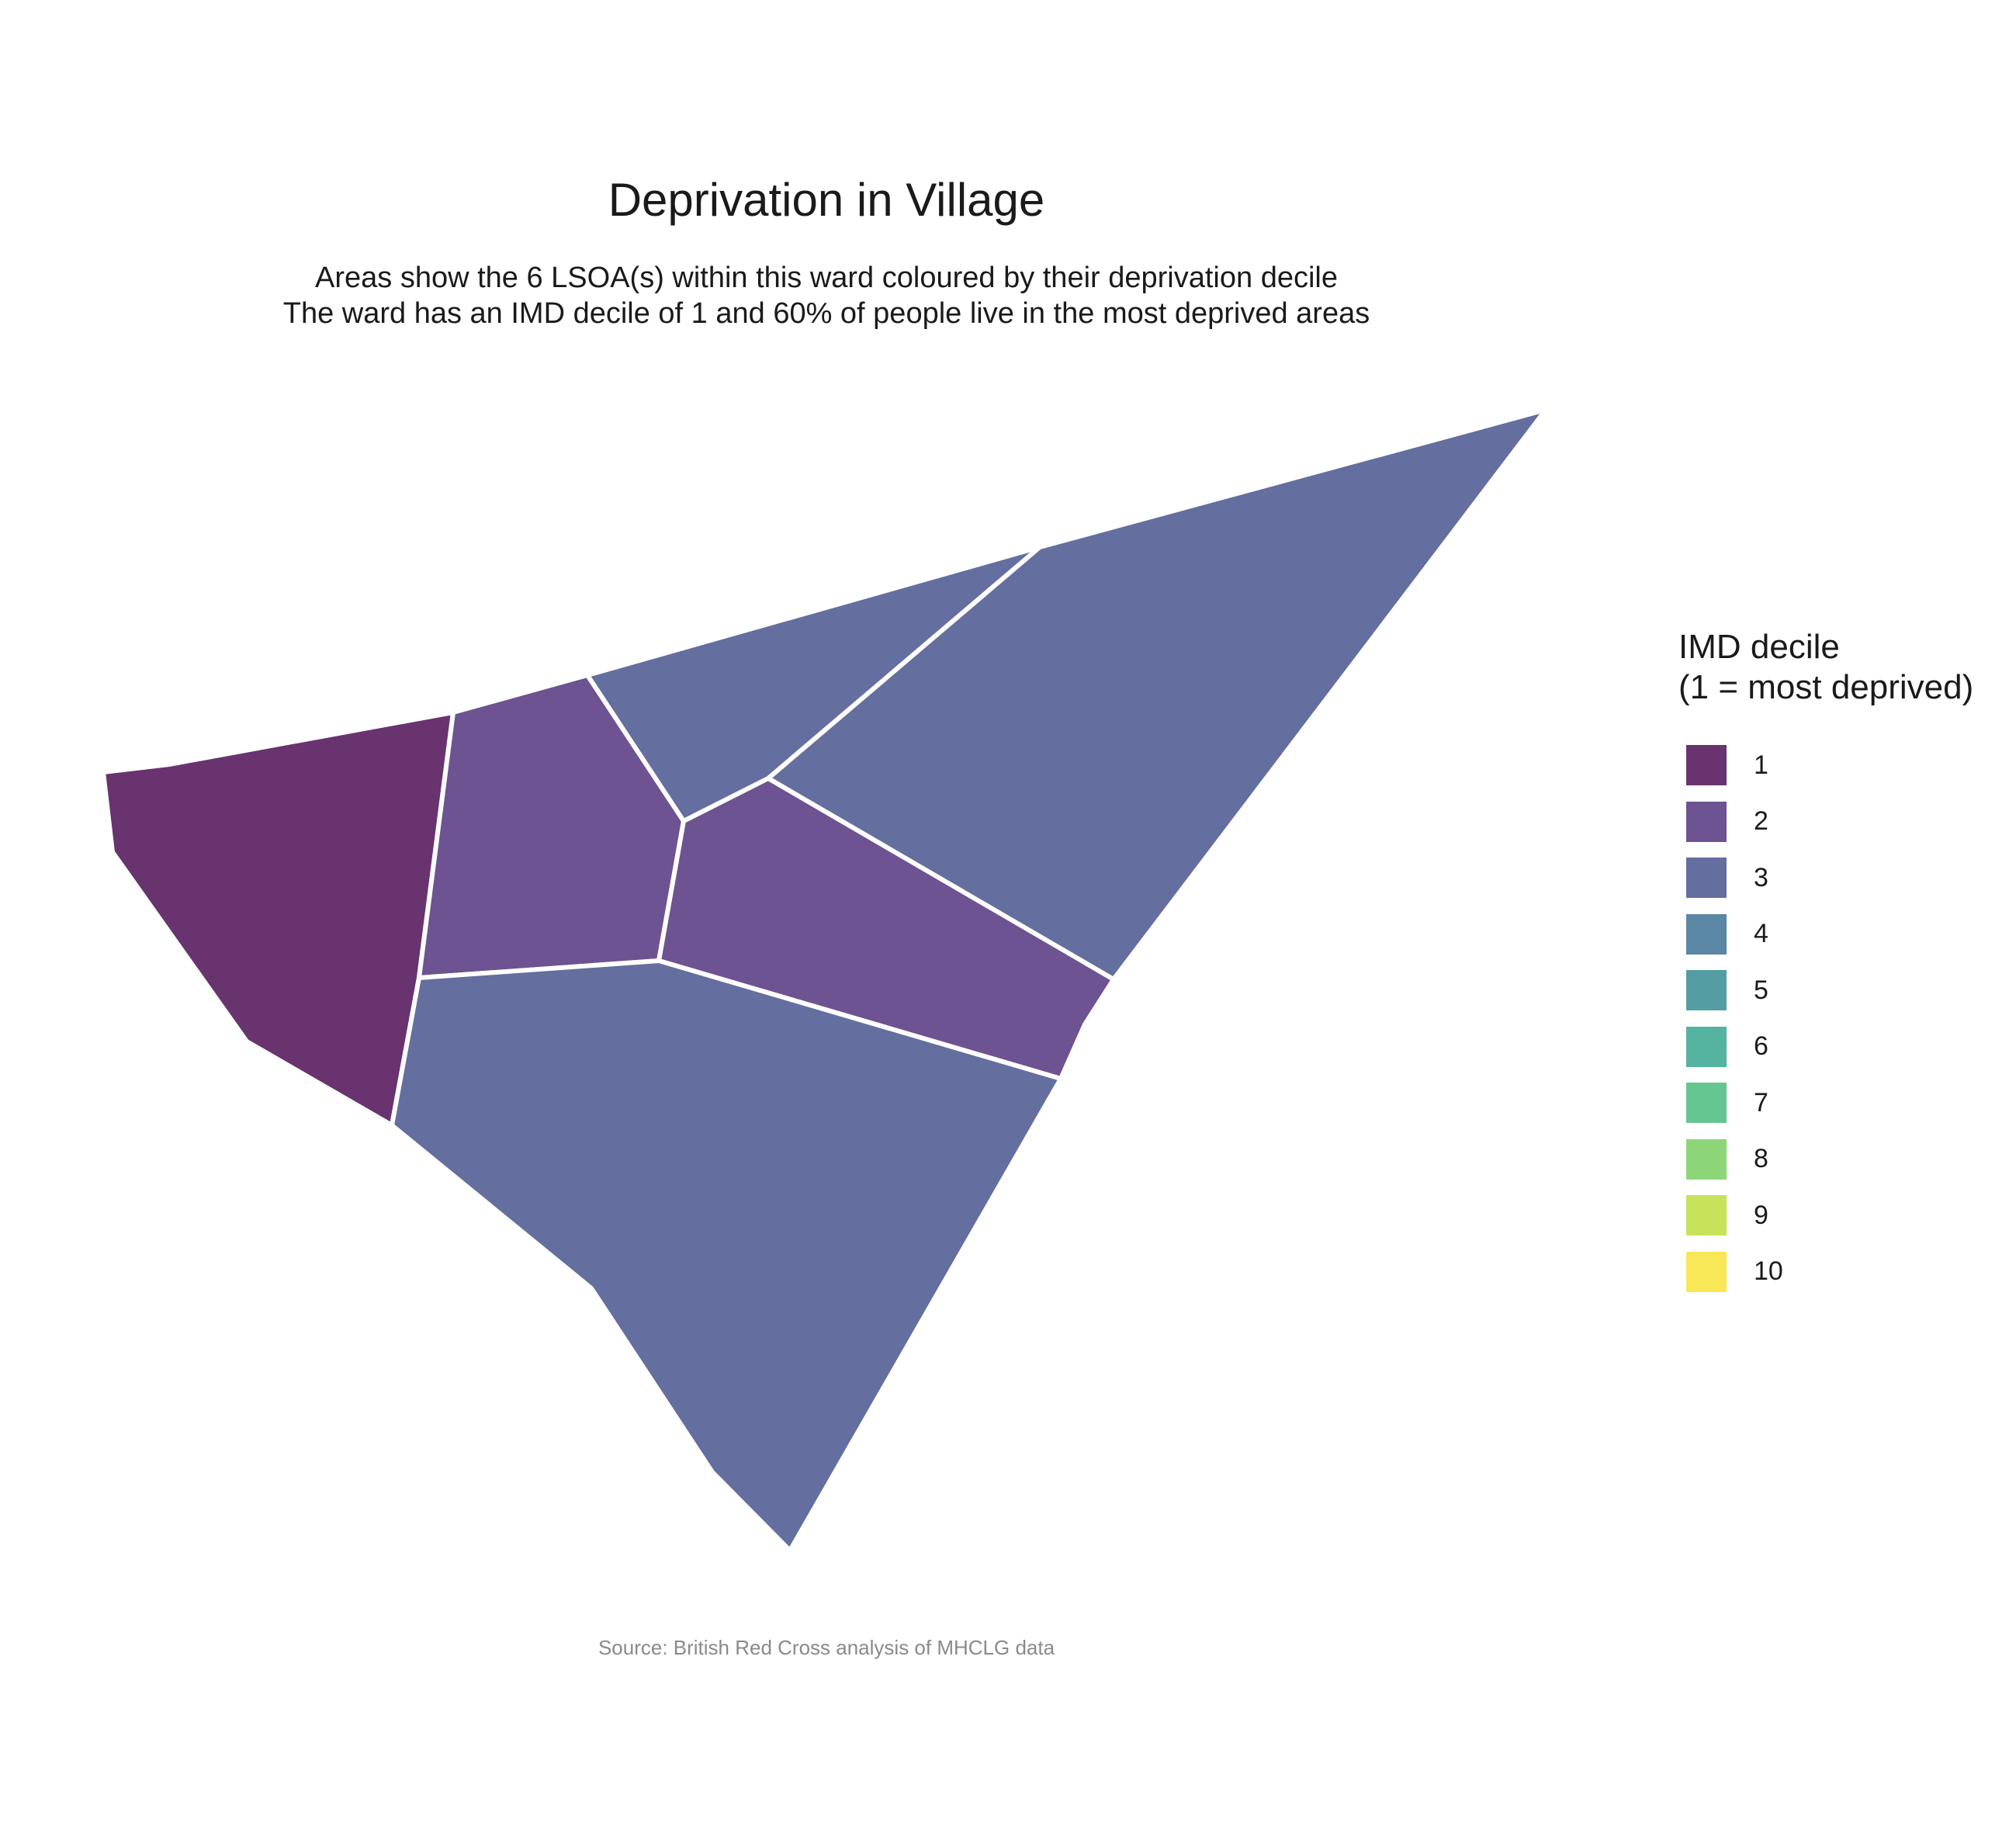  I want to click on legend-label: 8, so click(1761, 1159).